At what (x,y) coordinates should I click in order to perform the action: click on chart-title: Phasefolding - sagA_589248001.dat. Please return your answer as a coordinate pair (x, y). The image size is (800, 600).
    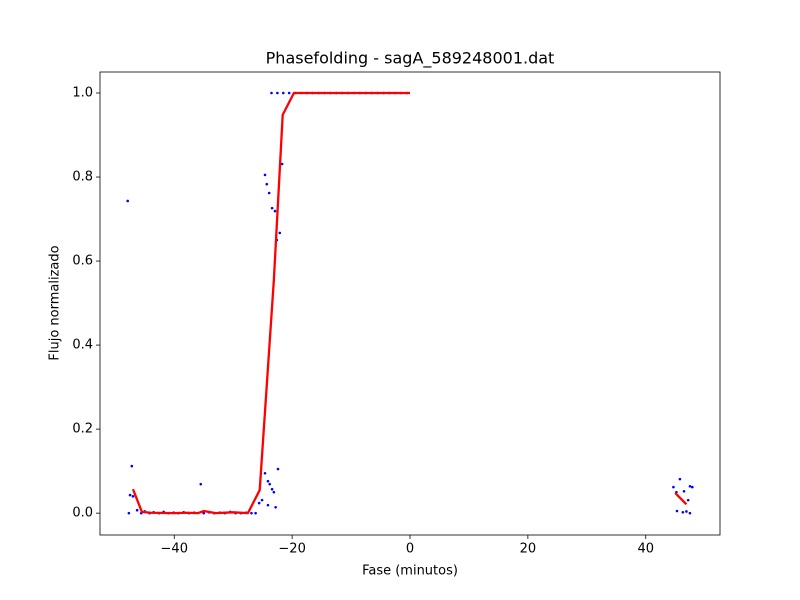
    Looking at the image, I should click on (410, 59).